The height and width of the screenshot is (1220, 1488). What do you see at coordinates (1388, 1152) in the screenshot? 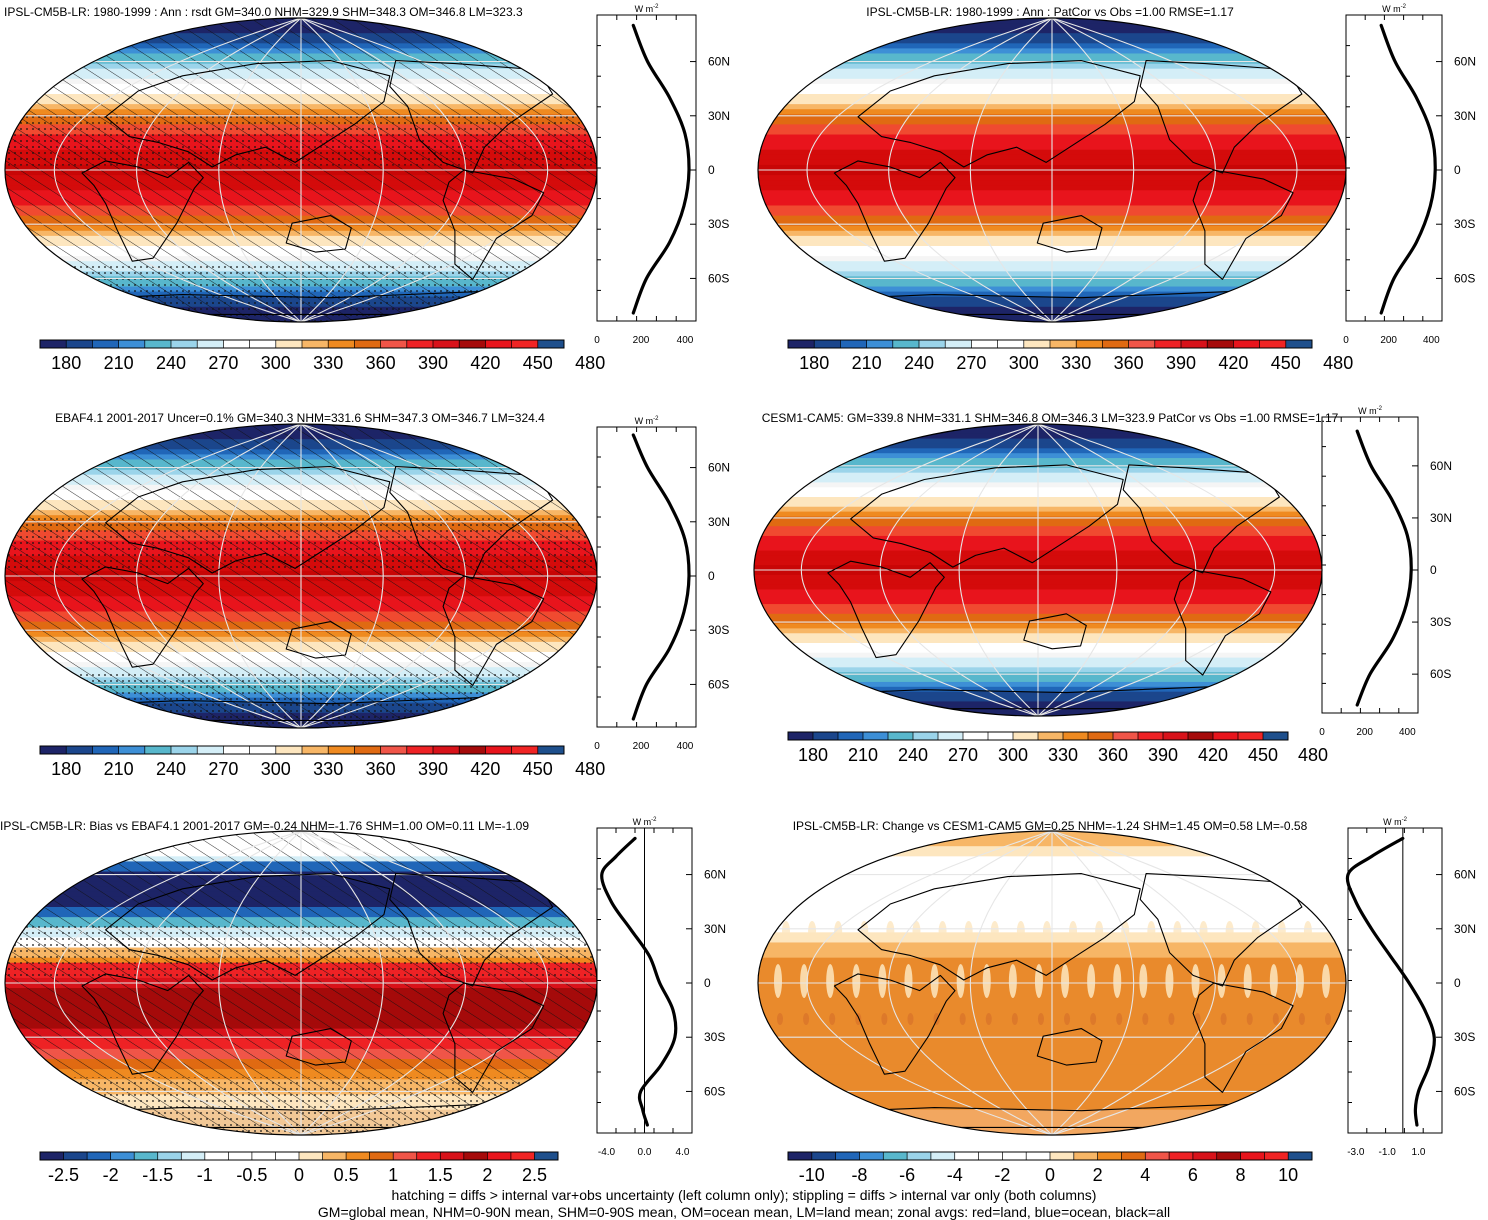
I see `profile-x-label: -1.0` at bounding box center [1388, 1152].